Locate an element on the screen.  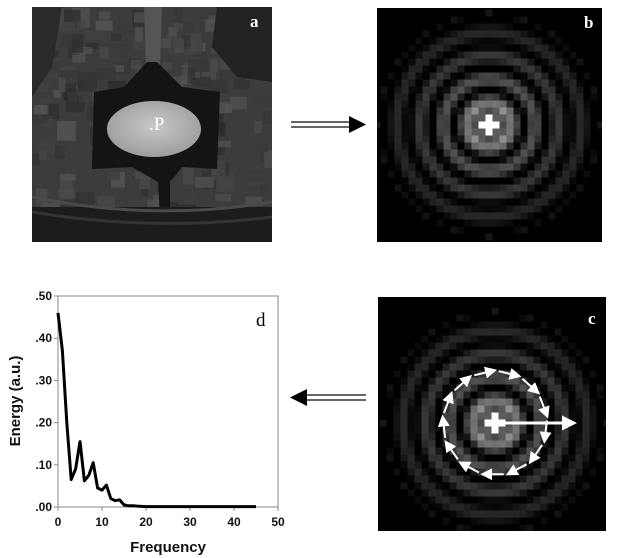
y-tick-label: .20 is located at coordinates (43, 423).